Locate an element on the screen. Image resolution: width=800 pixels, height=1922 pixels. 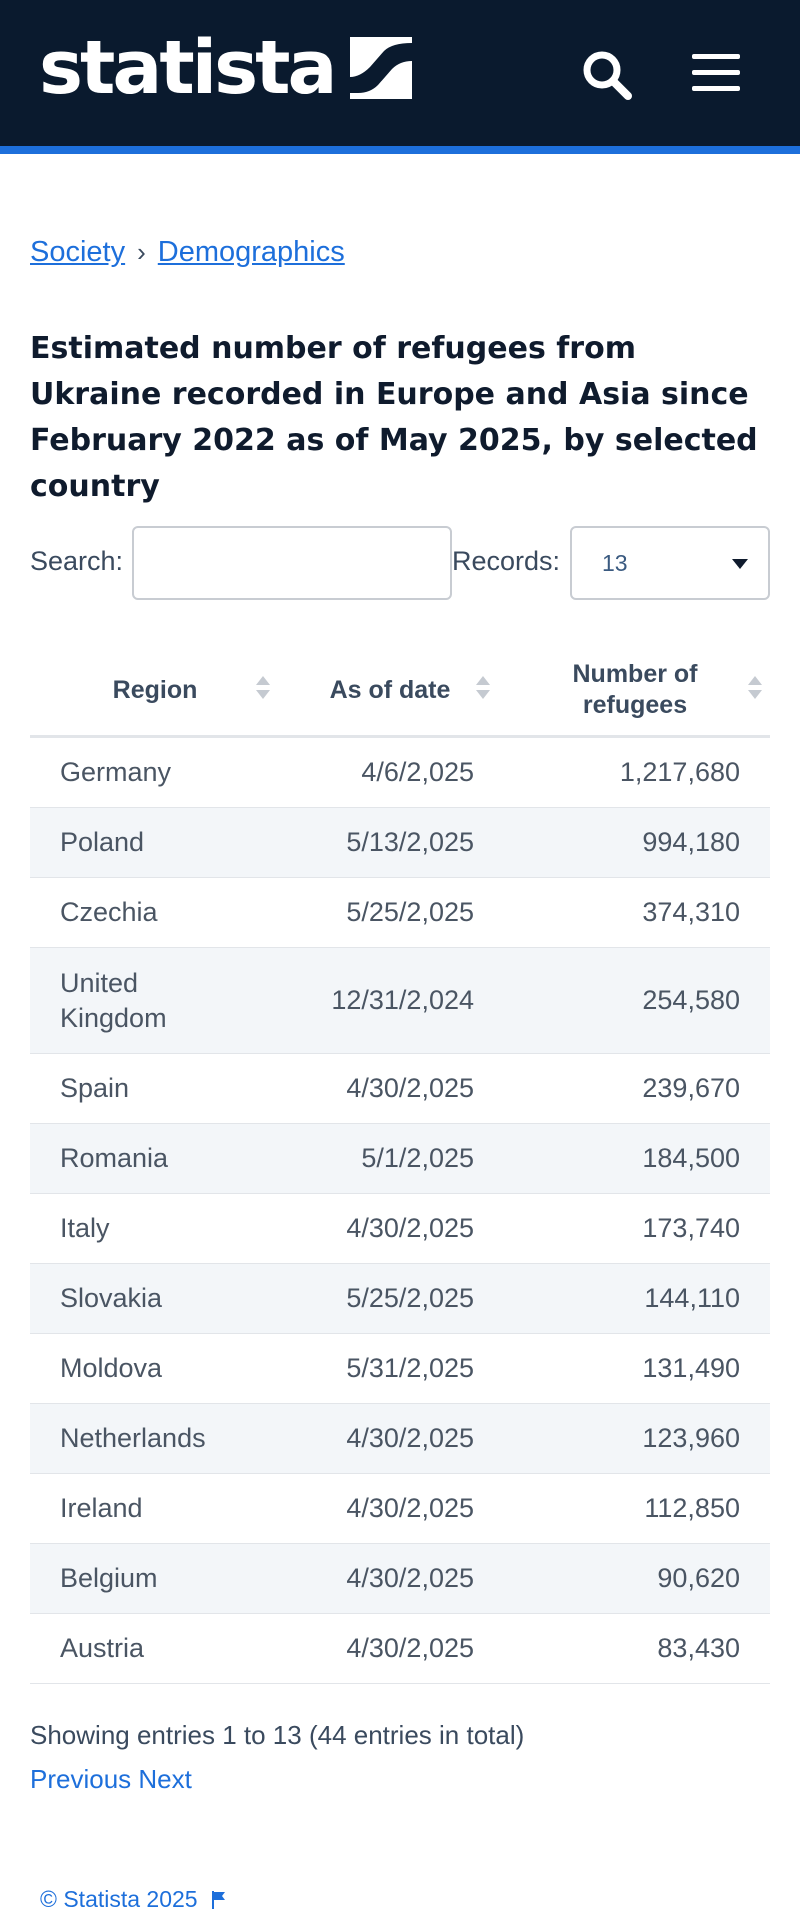
cell-number-of-refugees: 994,180 is located at coordinates (691, 842).